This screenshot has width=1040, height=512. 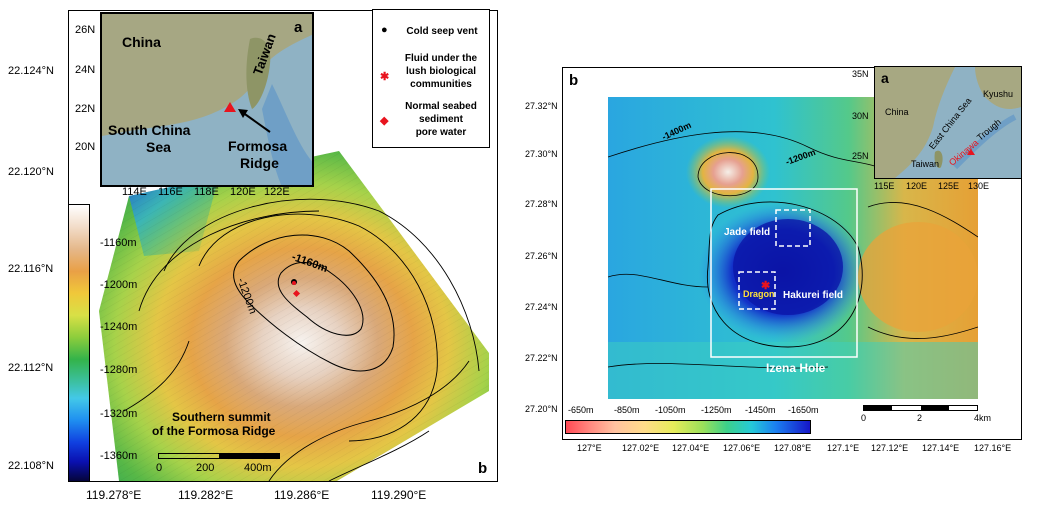 I want to click on cbar-tick-3: -1240m, so click(x=119, y=327).